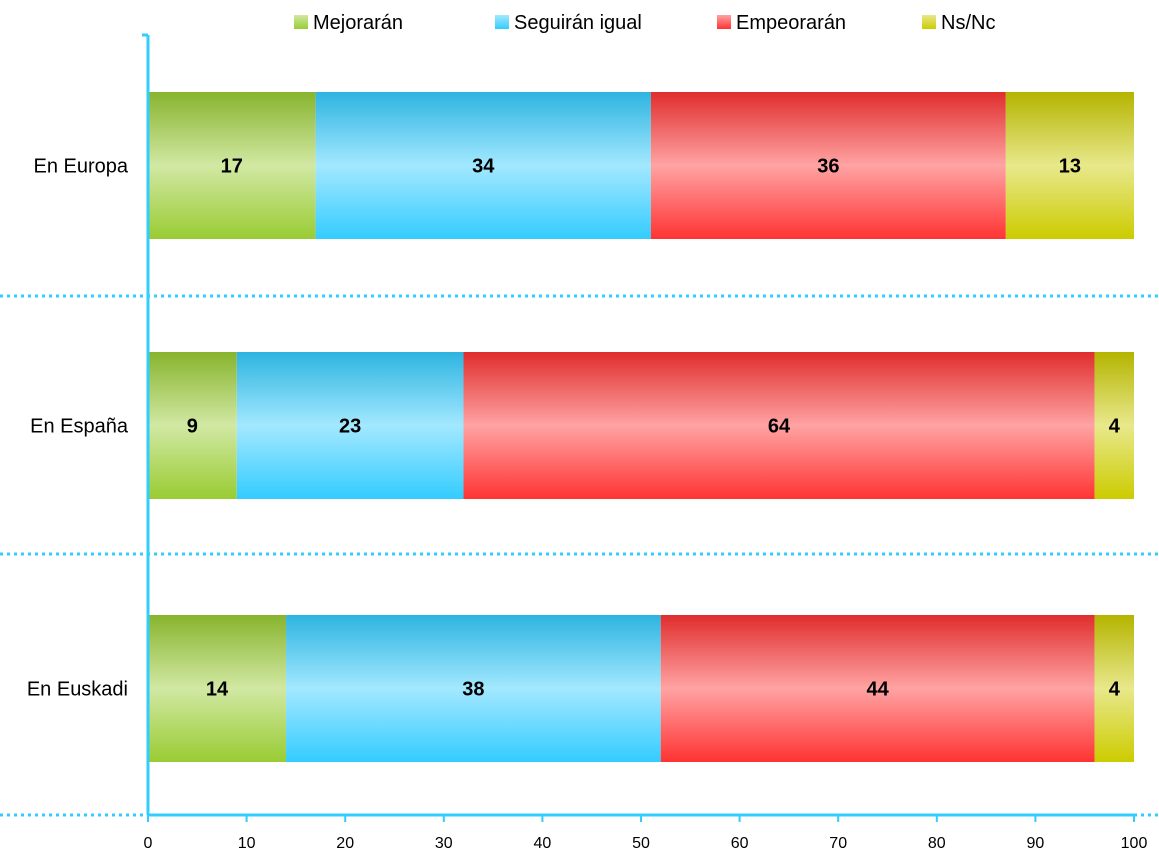 The height and width of the screenshot is (859, 1159). I want to click on x-tick-labels: 0 10 20 30 40 50 60 70 80 90 100, so click(646, 843).